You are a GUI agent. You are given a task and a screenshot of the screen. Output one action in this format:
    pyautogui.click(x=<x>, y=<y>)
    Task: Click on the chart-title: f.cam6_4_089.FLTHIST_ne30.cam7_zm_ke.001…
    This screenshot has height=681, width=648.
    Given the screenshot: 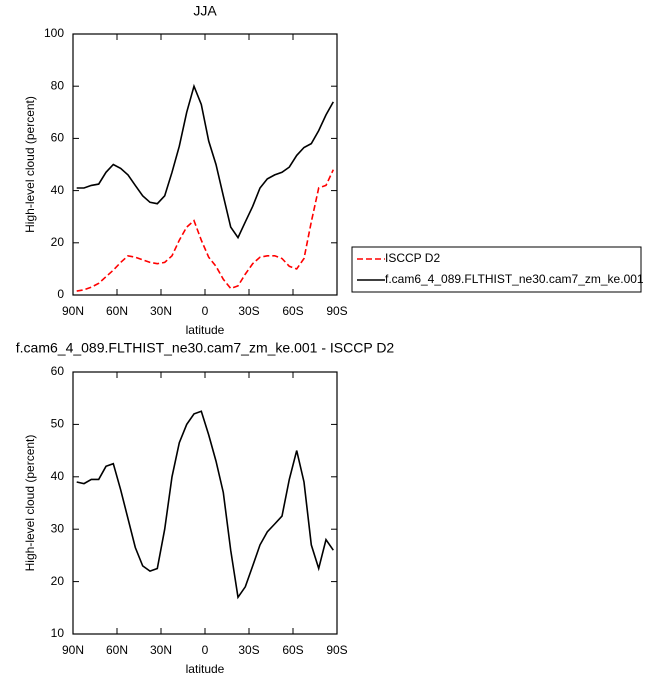 What is the action you would take?
    pyautogui.click(x=205, y=348)
    